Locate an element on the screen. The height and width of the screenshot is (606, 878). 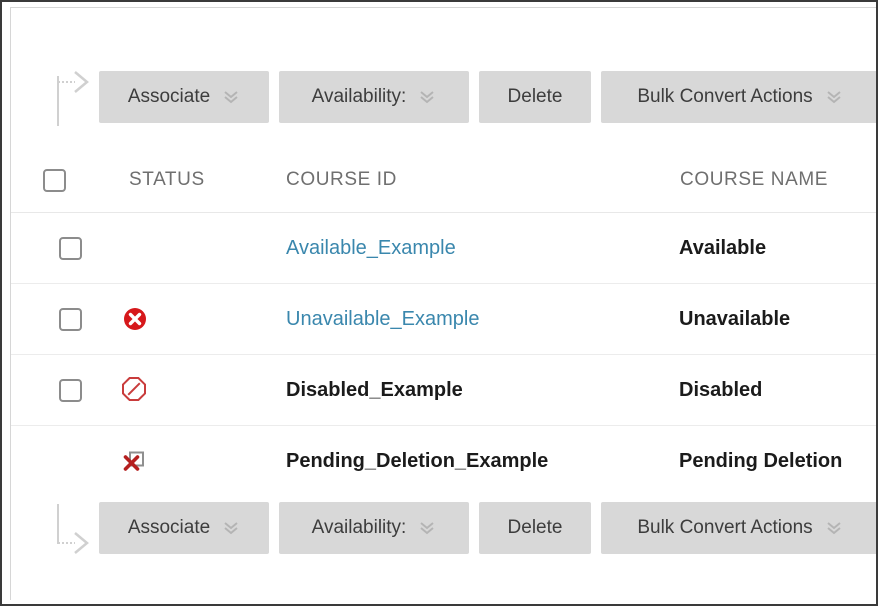
course-name-value: Disabled is located at coordinates (721, 389).